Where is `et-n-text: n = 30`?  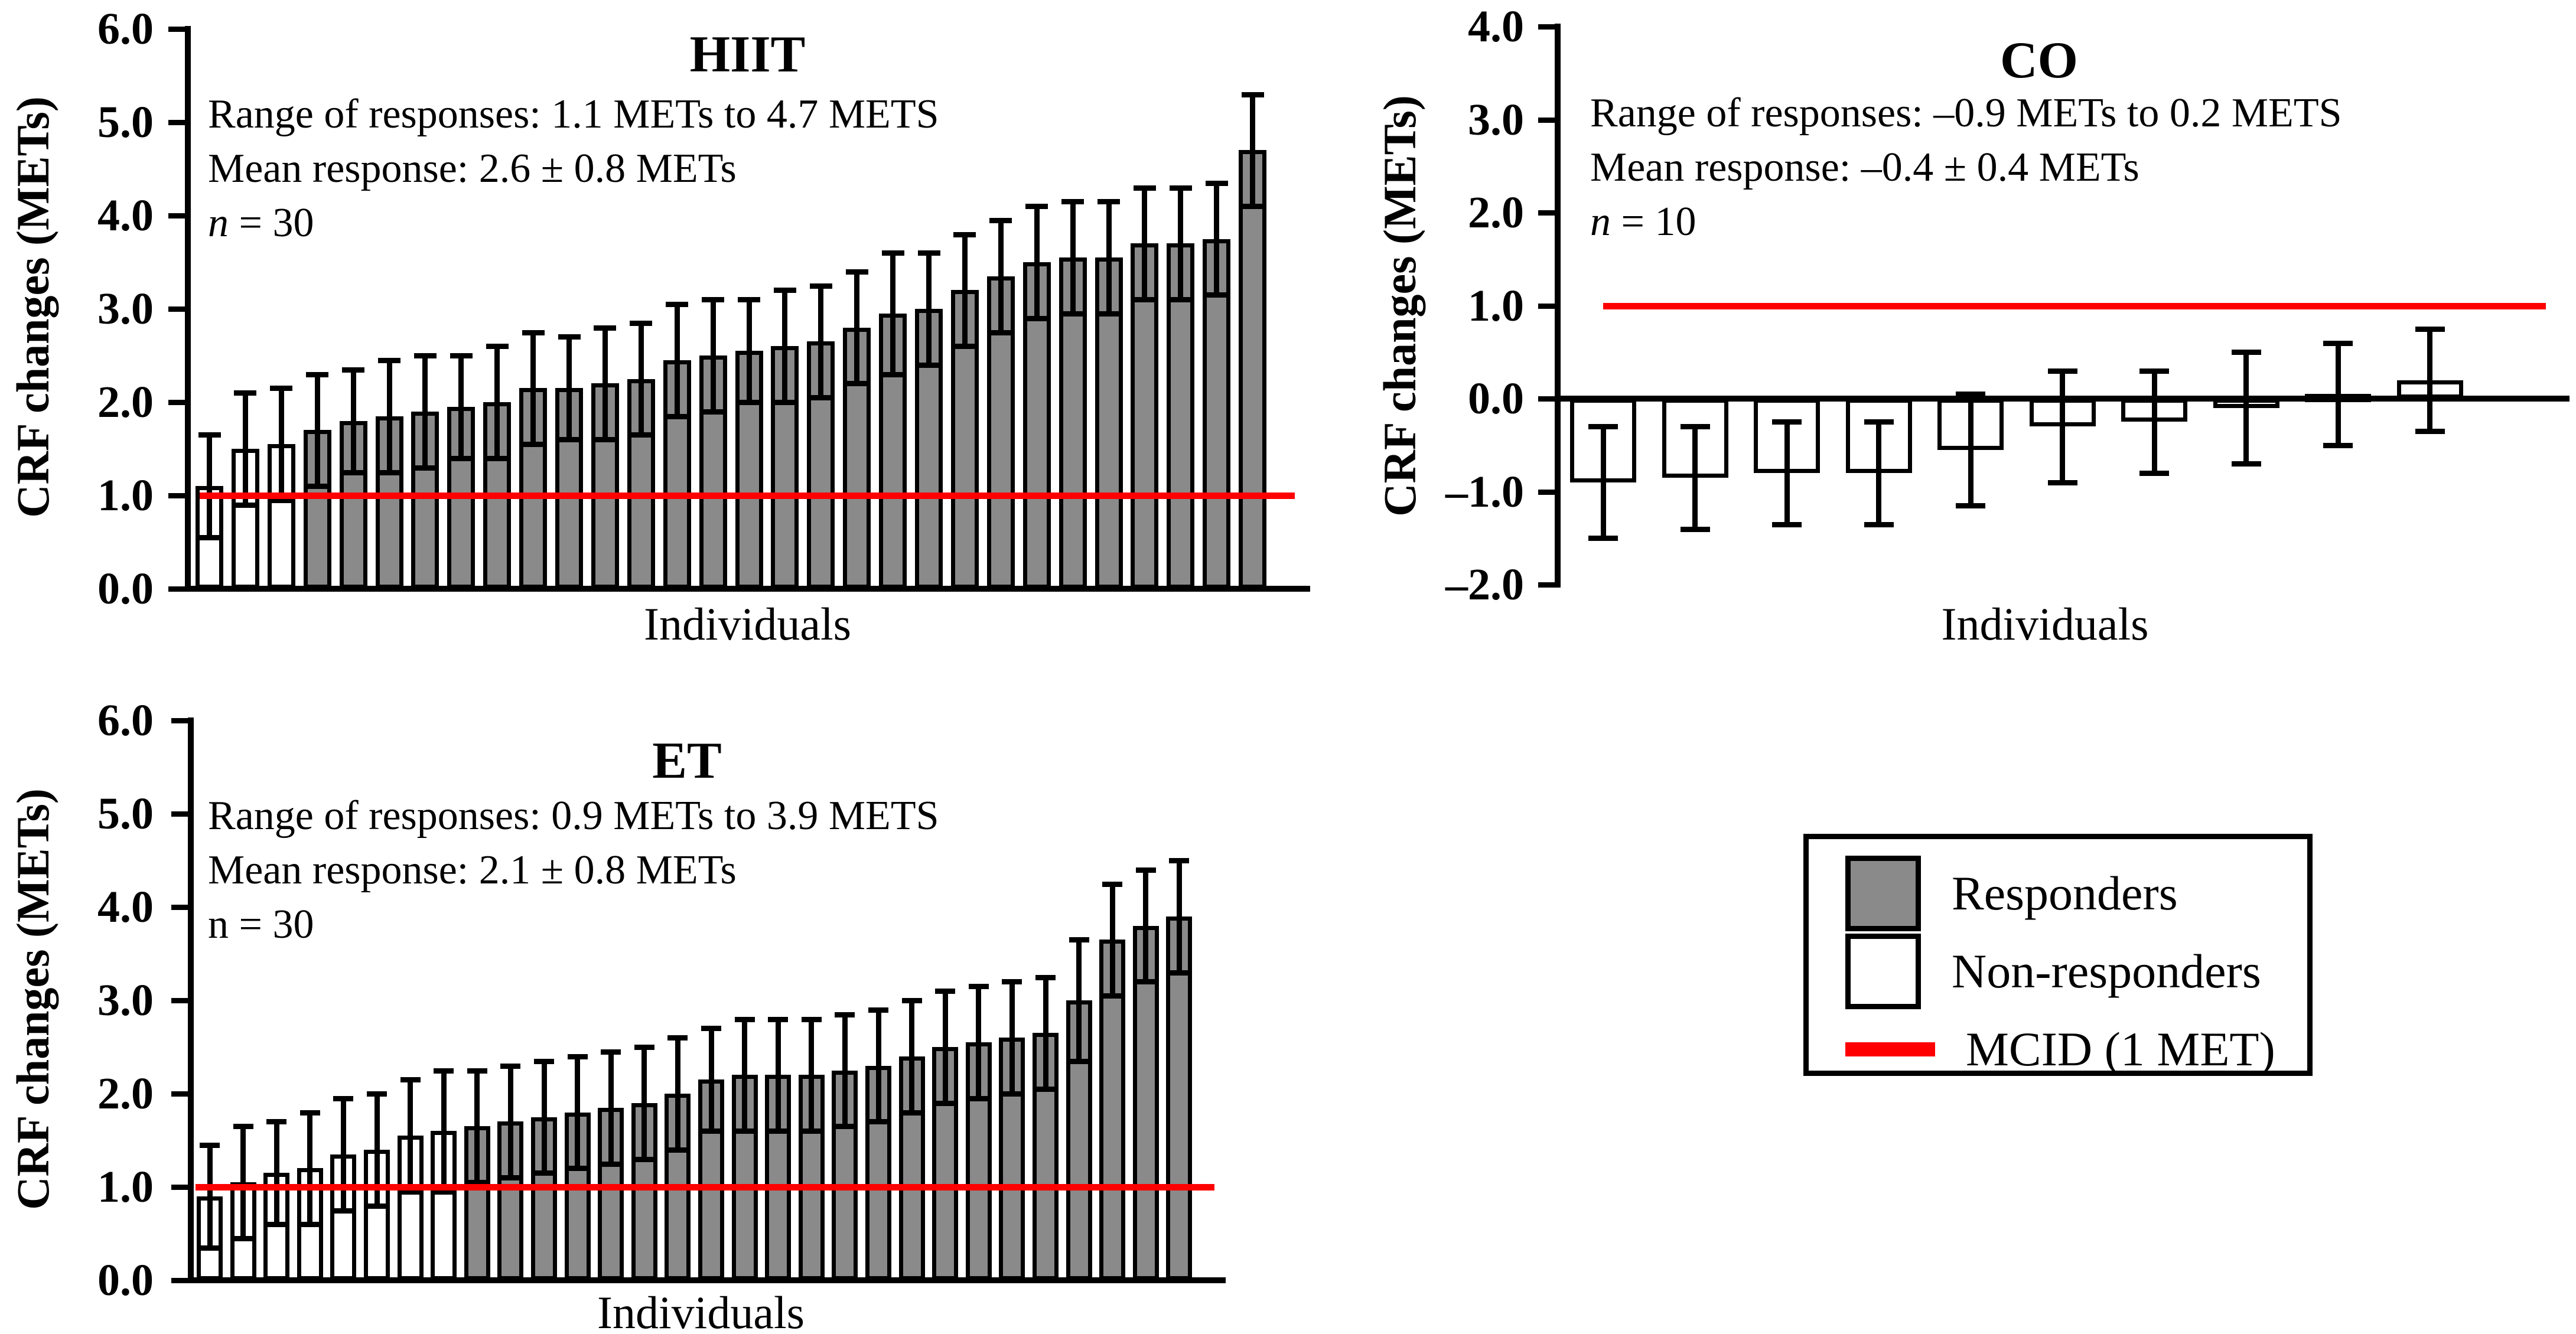 et-n-text: n = 30 is located at coordinates (261, 924).